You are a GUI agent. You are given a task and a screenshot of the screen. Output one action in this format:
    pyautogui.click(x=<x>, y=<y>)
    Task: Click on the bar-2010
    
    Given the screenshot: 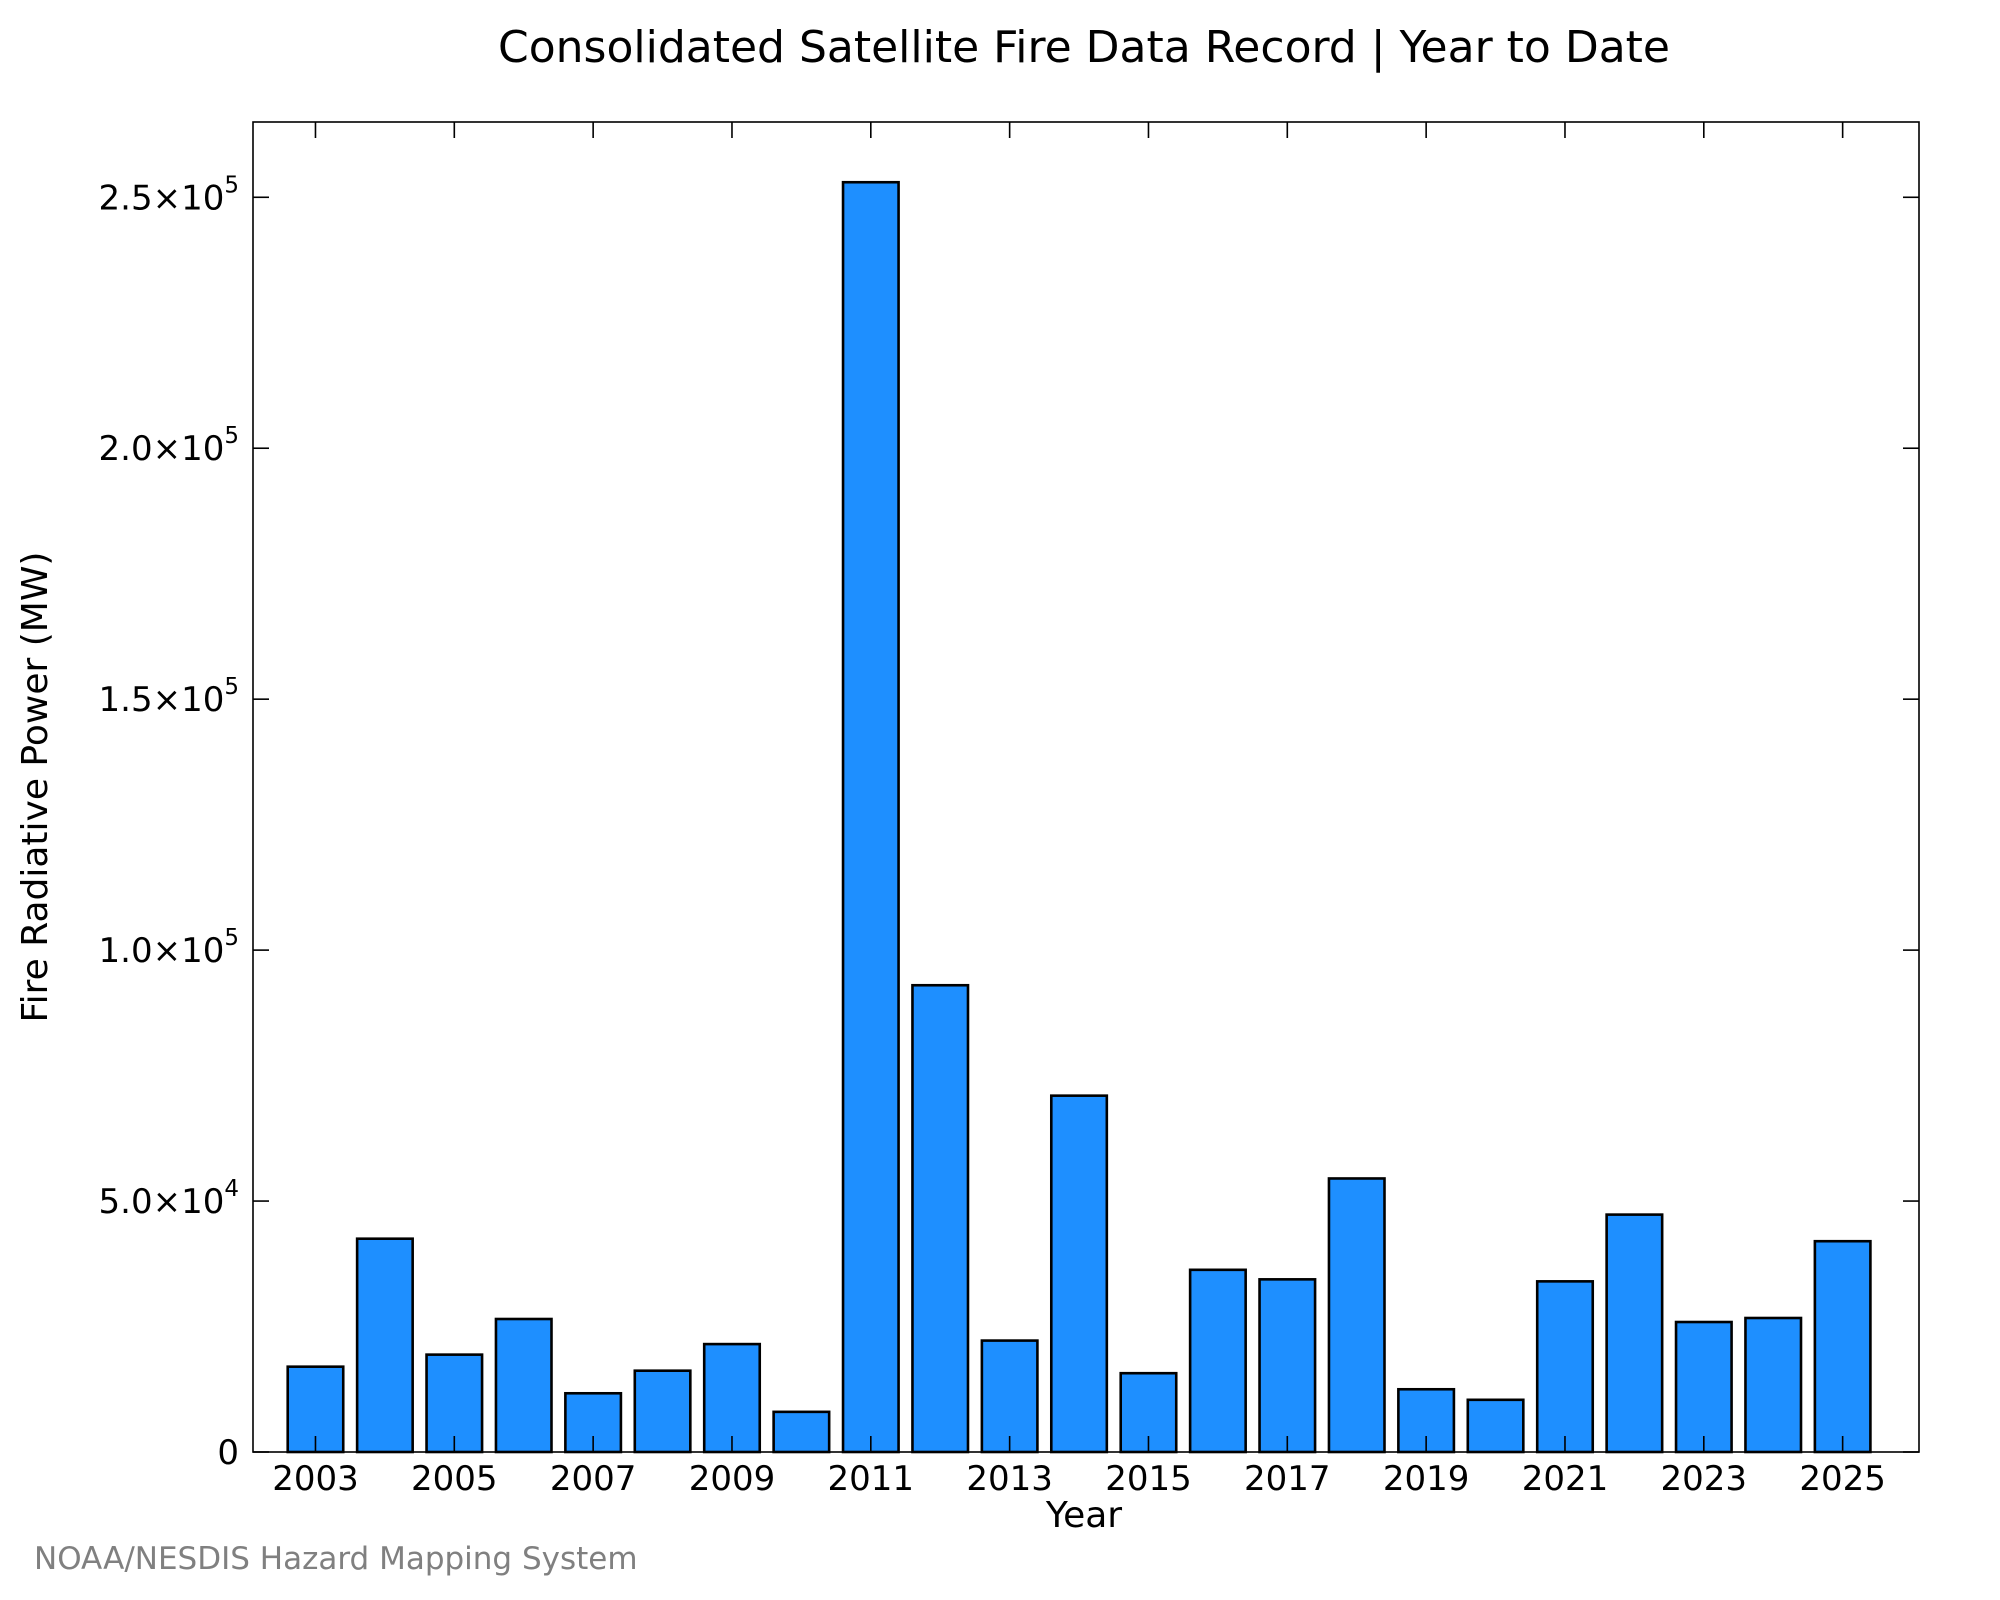 What is the action you would take?
    pyautogui.click(x=801, y=1432)
    